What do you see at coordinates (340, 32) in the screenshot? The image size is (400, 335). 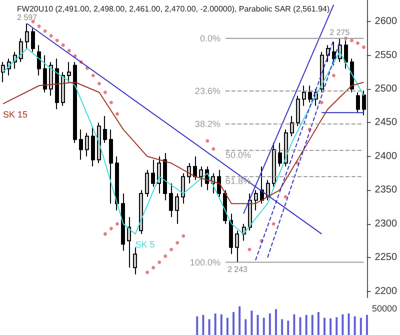 I see `annotation: 2 275` at bounding box center [340, 32].